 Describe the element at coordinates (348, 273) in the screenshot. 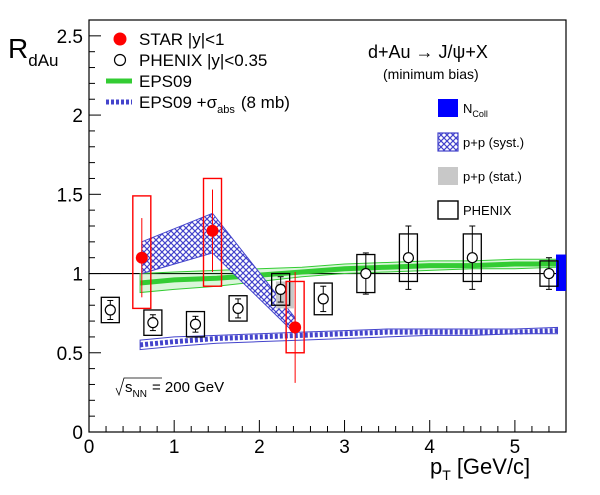

I see `eps09-line` at that location.